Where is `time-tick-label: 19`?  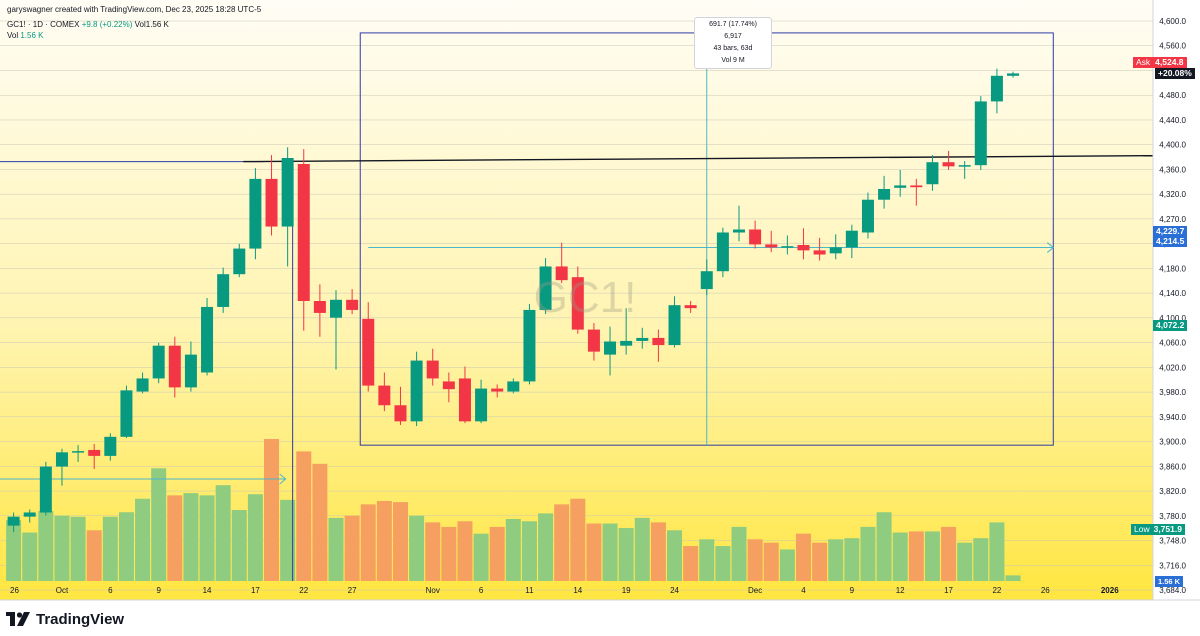 time-tick-label: 19 is located at coordinates (626, 590).